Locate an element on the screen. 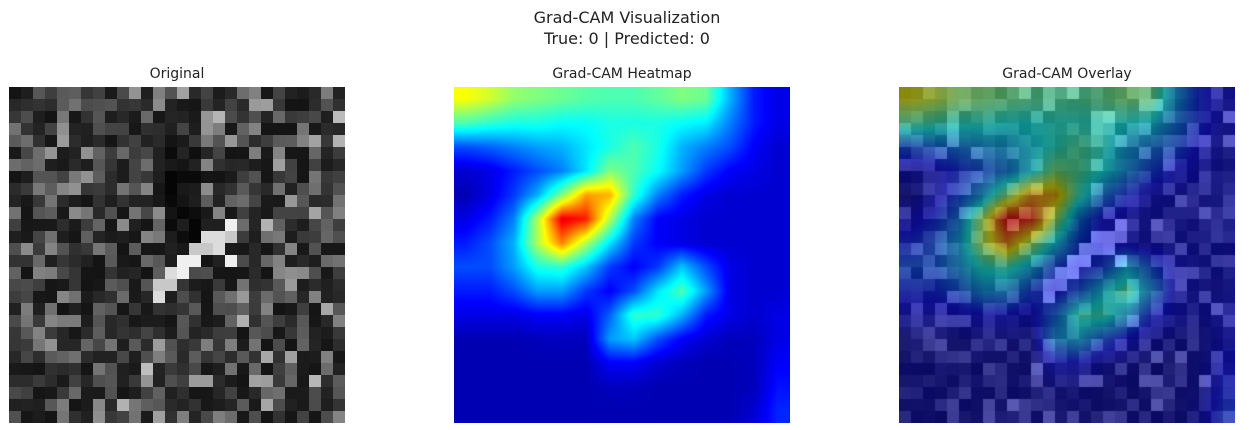 The height and width of the screenshot is (430, 1254). panel-title-overlay: Grad-CAM Overlay is located at coordinates (1067, 74).